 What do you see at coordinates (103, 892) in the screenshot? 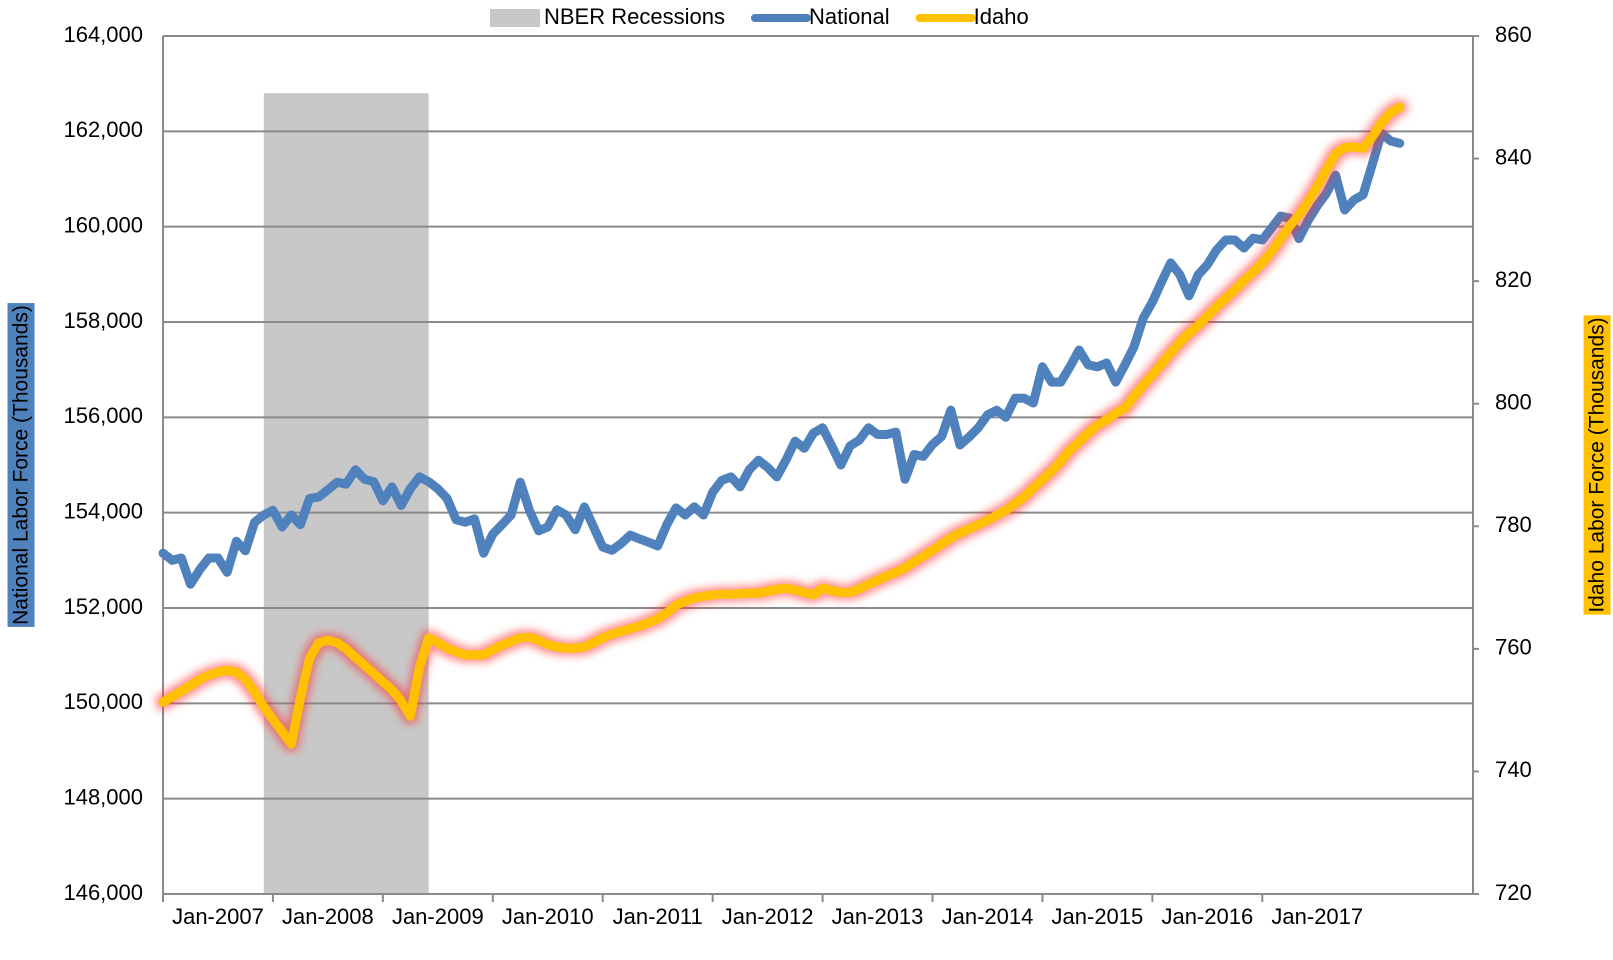
I see `y-tick-label: 146,000` at bounding box center [103, 892].